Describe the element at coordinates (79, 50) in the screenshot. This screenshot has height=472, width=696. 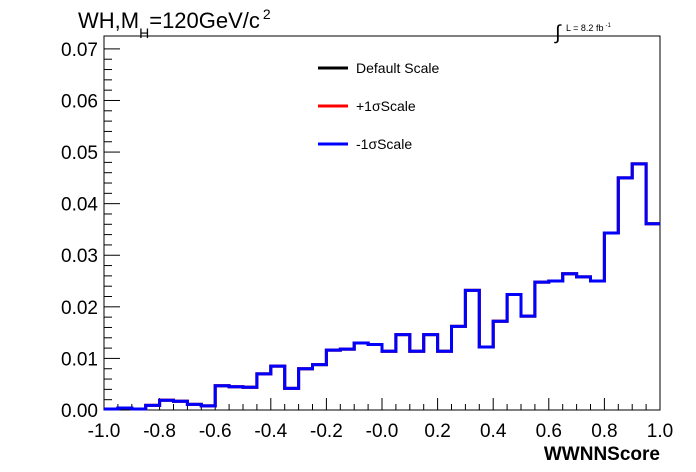
I see `y-tick-label: 0.07` at that location.